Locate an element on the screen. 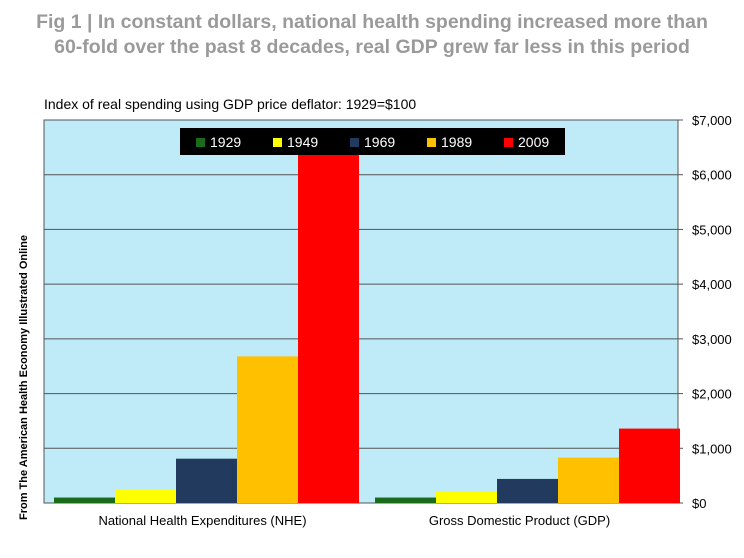  bar-1989-gdp is located at coordinates (588, 480).